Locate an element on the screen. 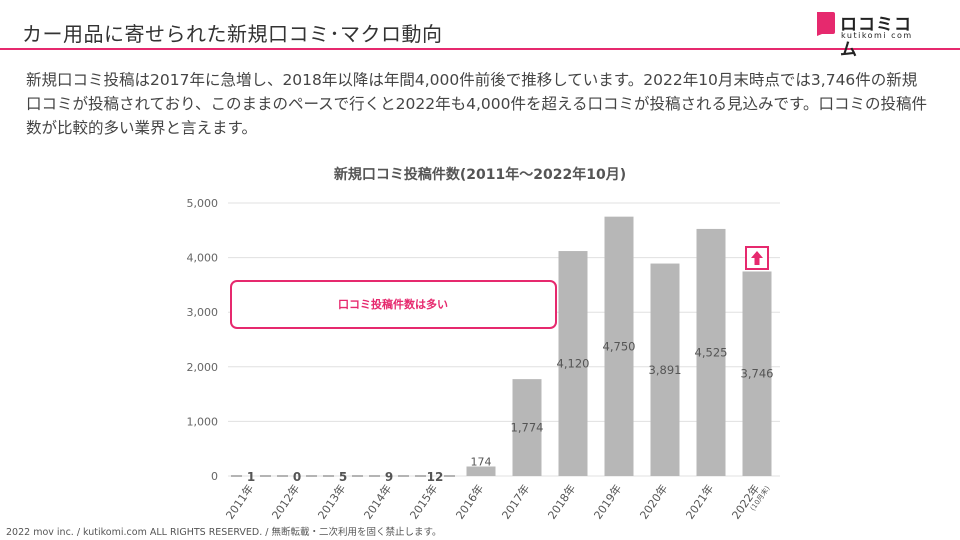 Image resolution: width=960 pixels, height=540 pixels. logo-speech-bubble-icon is located at coordinates (826, 24).